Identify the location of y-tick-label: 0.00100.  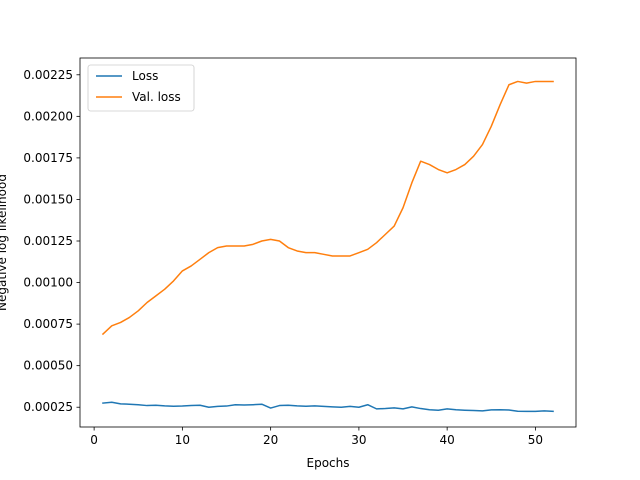
(48, 283).